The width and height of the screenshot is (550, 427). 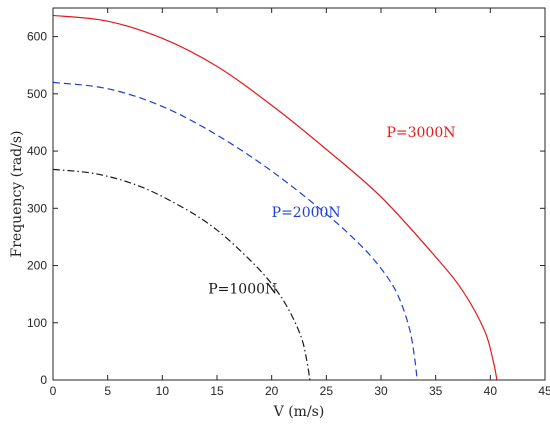 What do you see at coordinates (163, 391) in the screenshot?
I see `x-tick-label: 10` at bounding box center [163, 391].